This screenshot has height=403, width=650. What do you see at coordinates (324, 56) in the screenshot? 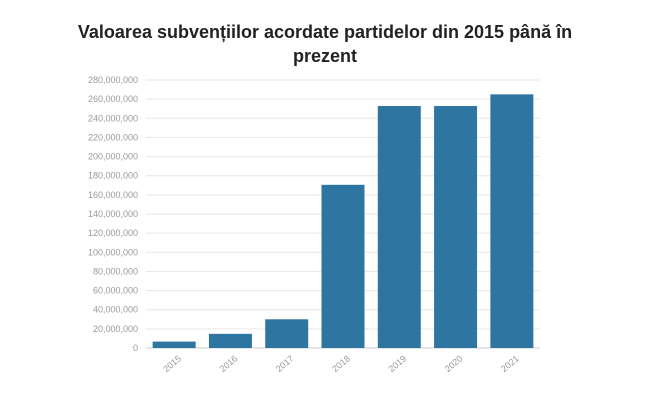
I see `chart-title-line-2: prezent` at bounding box center [324, 56].